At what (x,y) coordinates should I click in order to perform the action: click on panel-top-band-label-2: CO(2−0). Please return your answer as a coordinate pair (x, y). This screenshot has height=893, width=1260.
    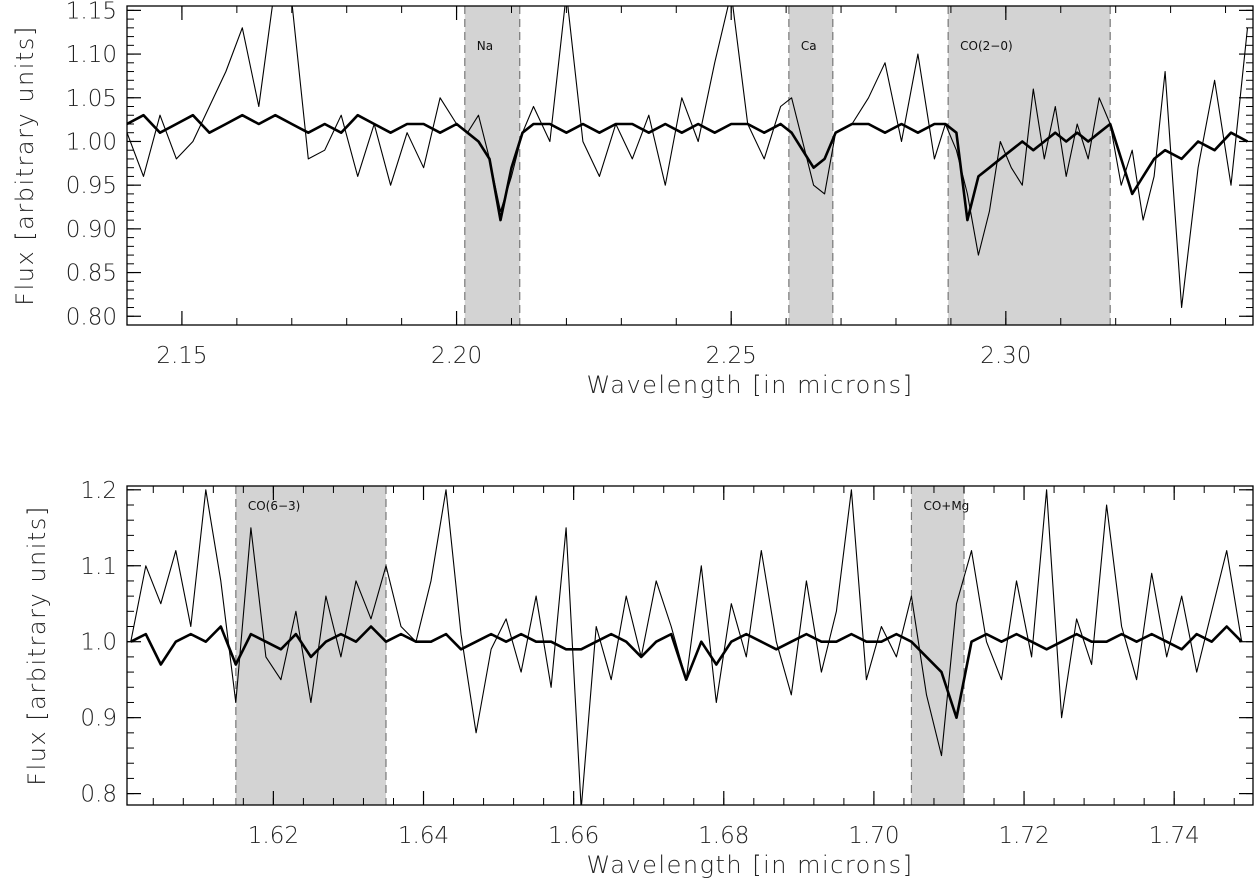
    Looking at the image, I should click on (986, 46).